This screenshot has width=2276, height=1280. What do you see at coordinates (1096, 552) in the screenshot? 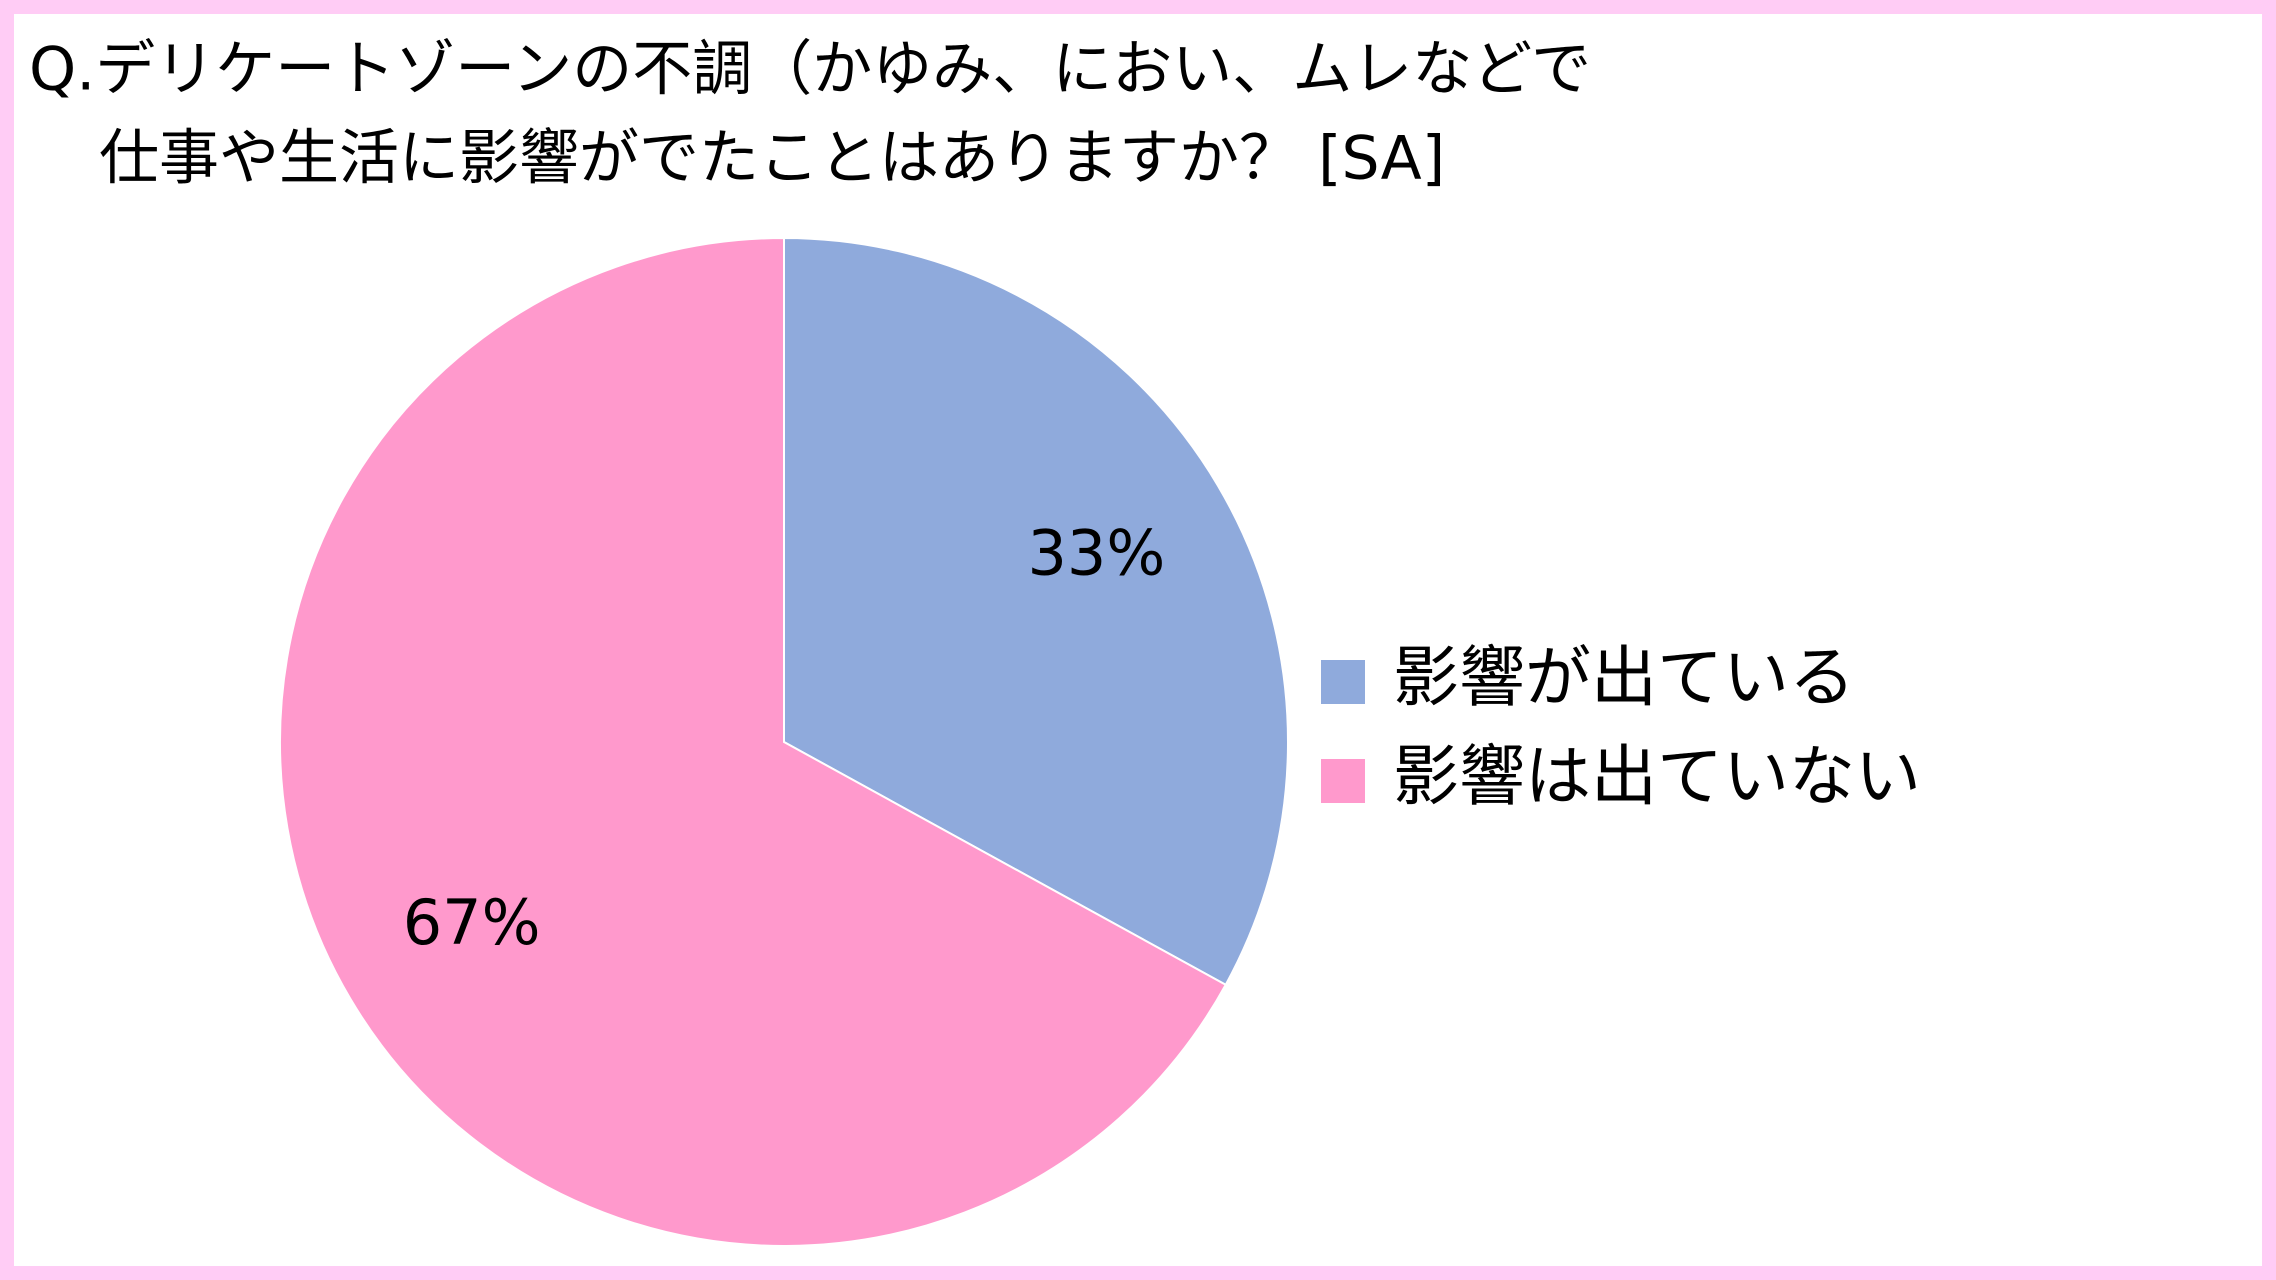
I see `data-label: 33%` at bounding box center [1096, 552].